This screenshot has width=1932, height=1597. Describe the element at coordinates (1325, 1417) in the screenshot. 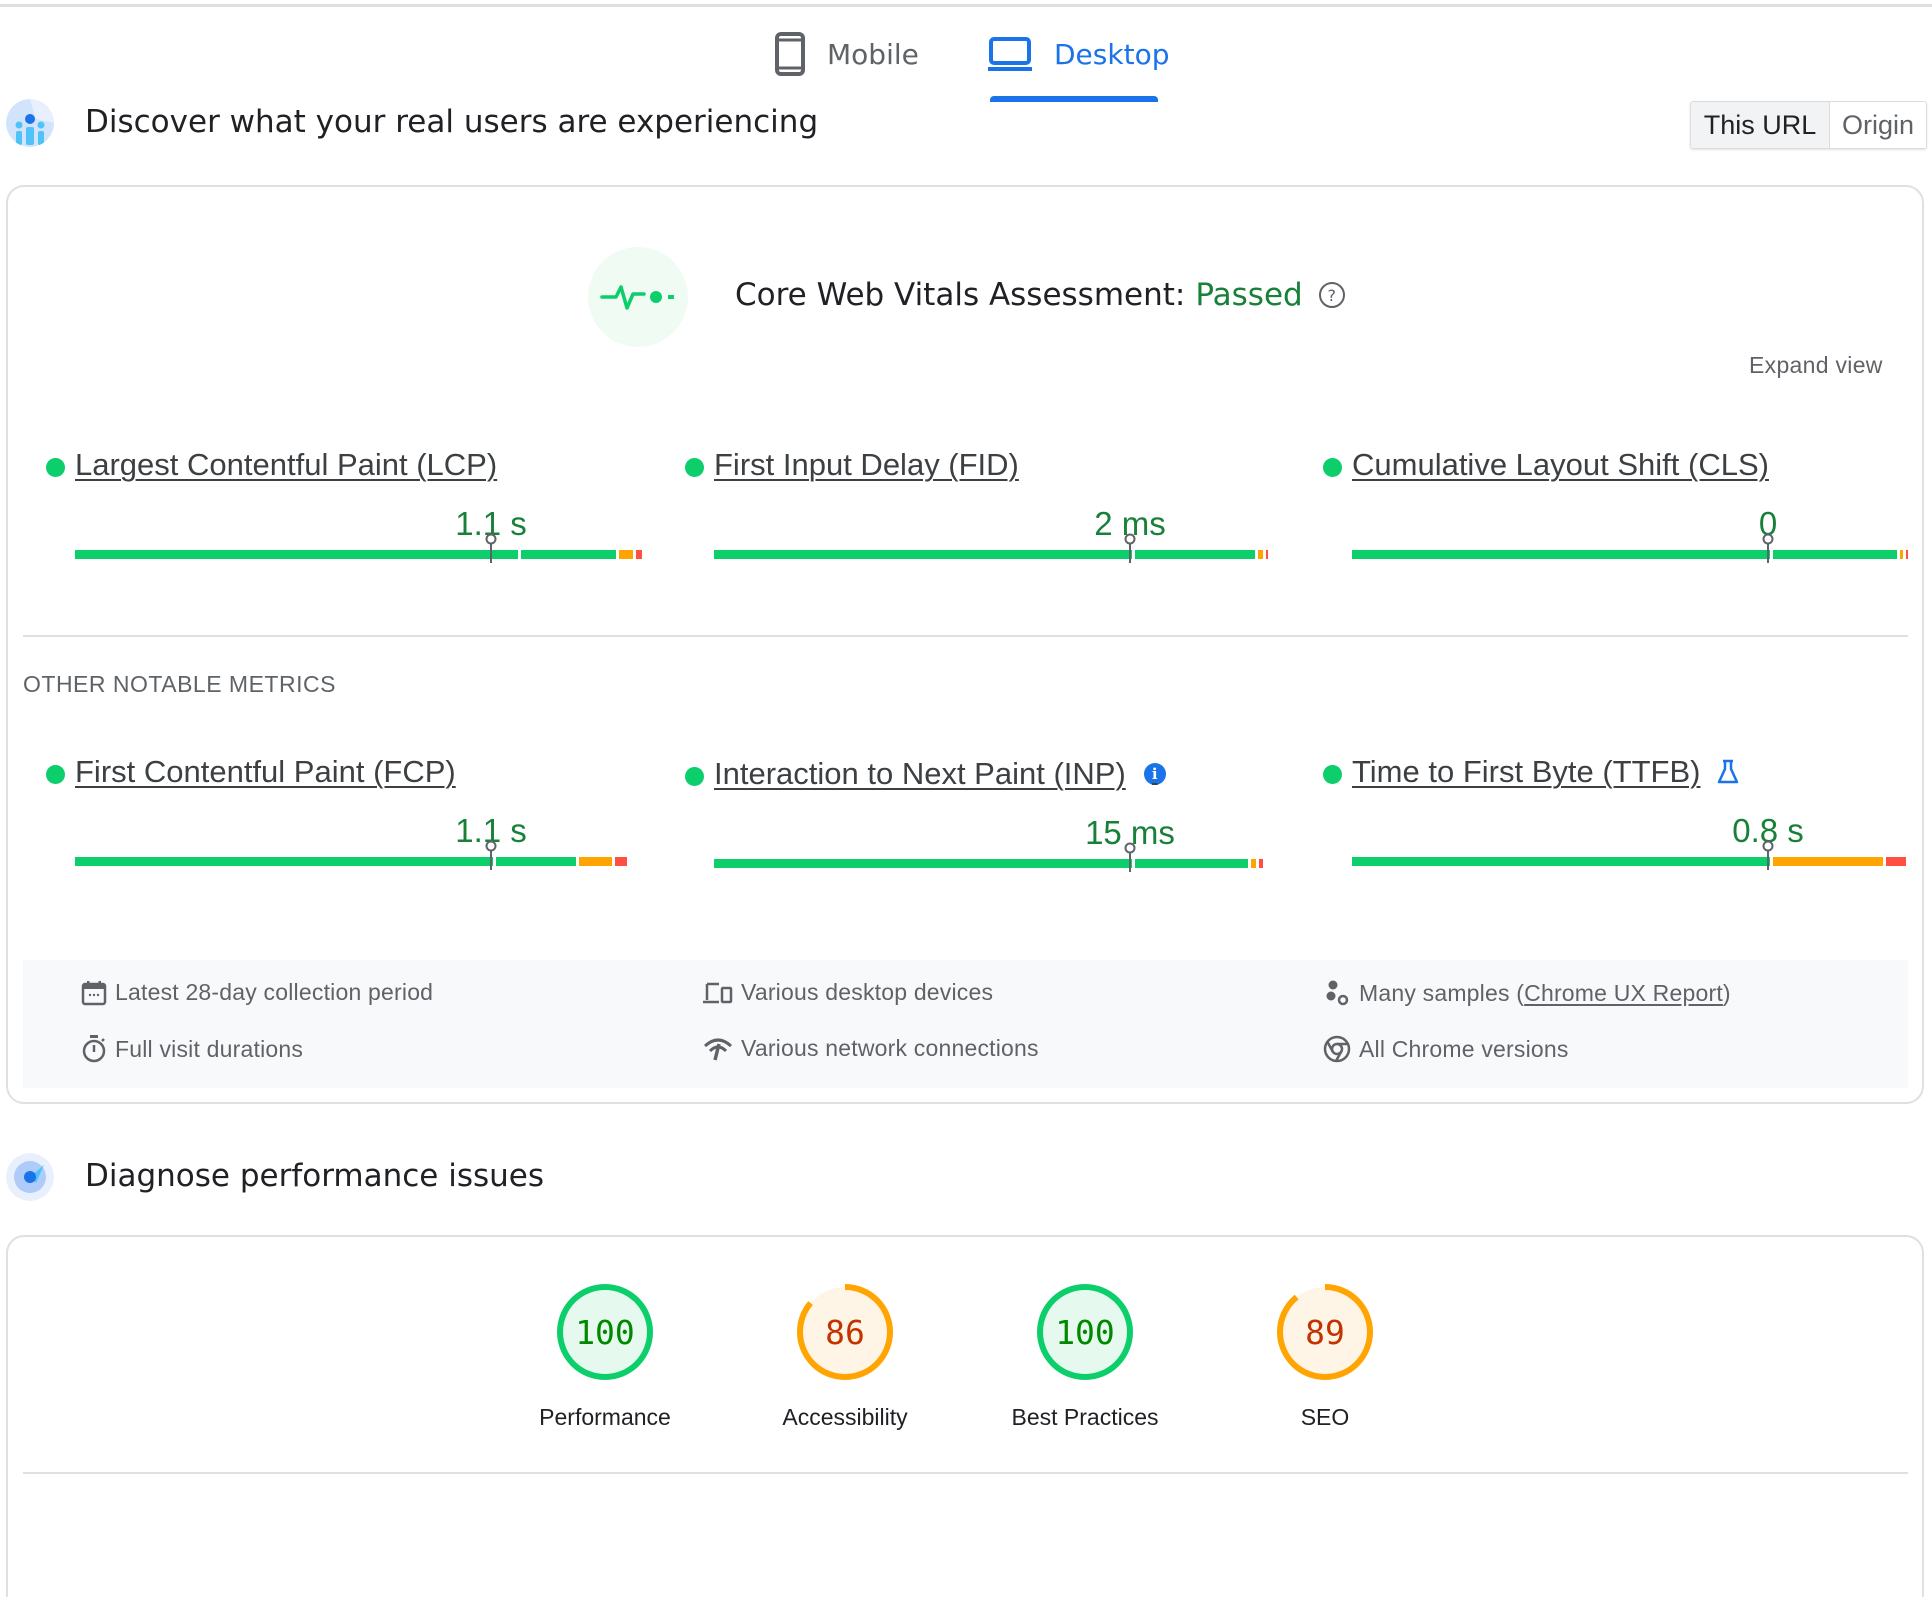

I see `gauge-label: SEO` at that location.